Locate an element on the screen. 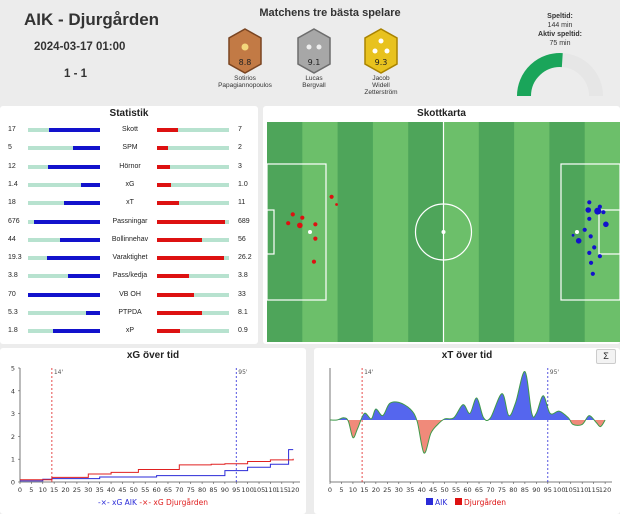 The height and width of the screenshot is (514, 620). aktiv-speltid-value: 75 min is located at coordinates (560, 43).